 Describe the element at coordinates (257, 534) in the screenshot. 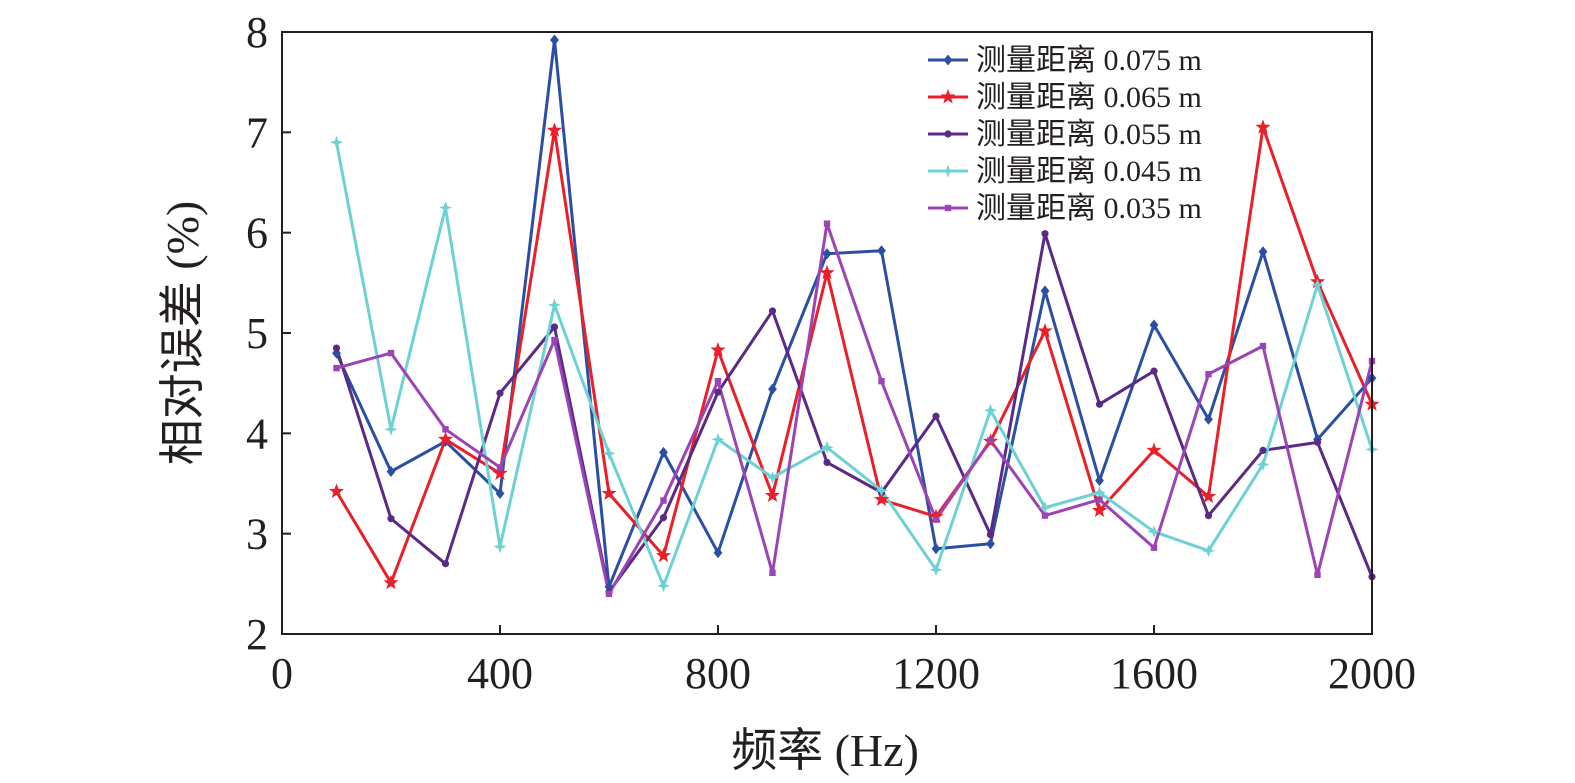

I see `y-tick-label: 3` at that location.